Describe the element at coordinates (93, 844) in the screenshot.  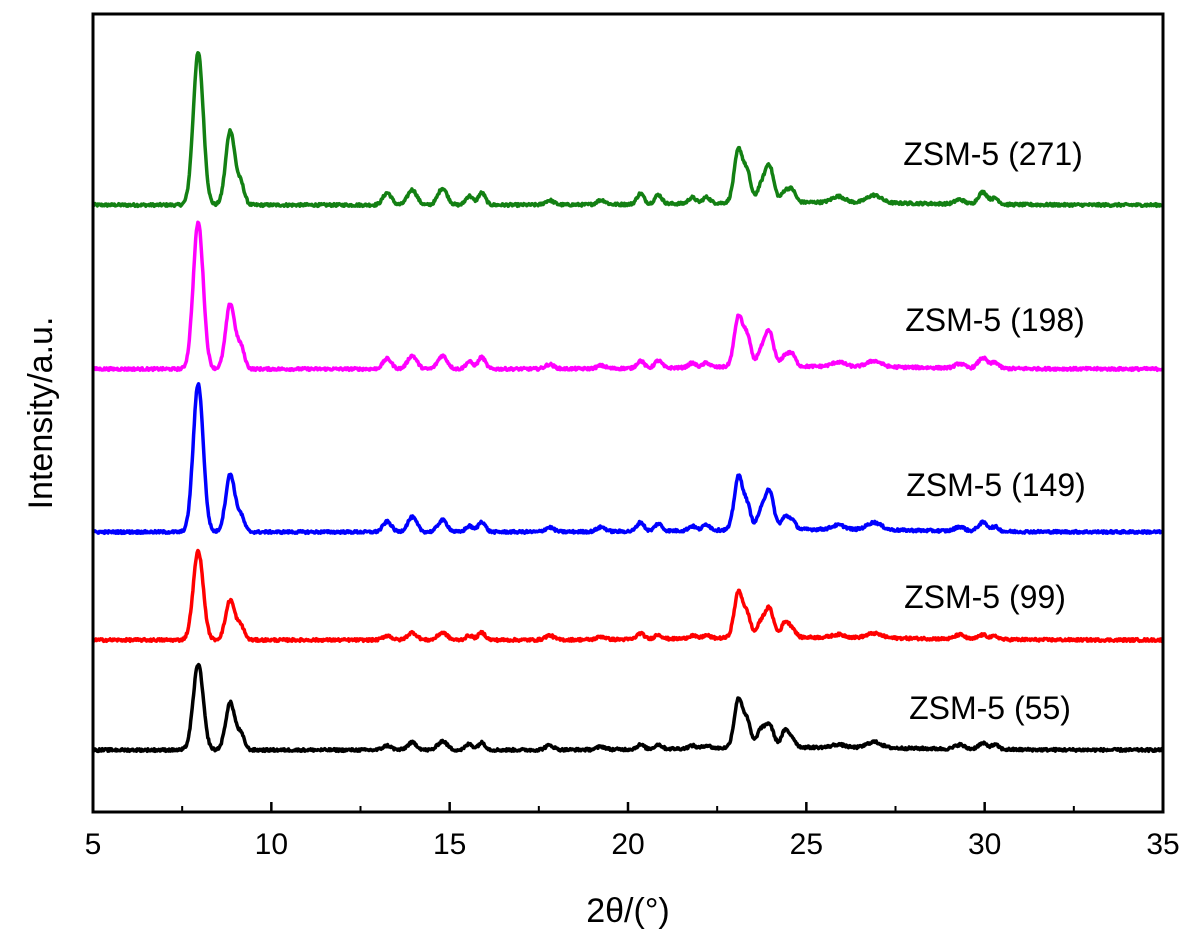
I see `x-tick-label: 5` at that location.